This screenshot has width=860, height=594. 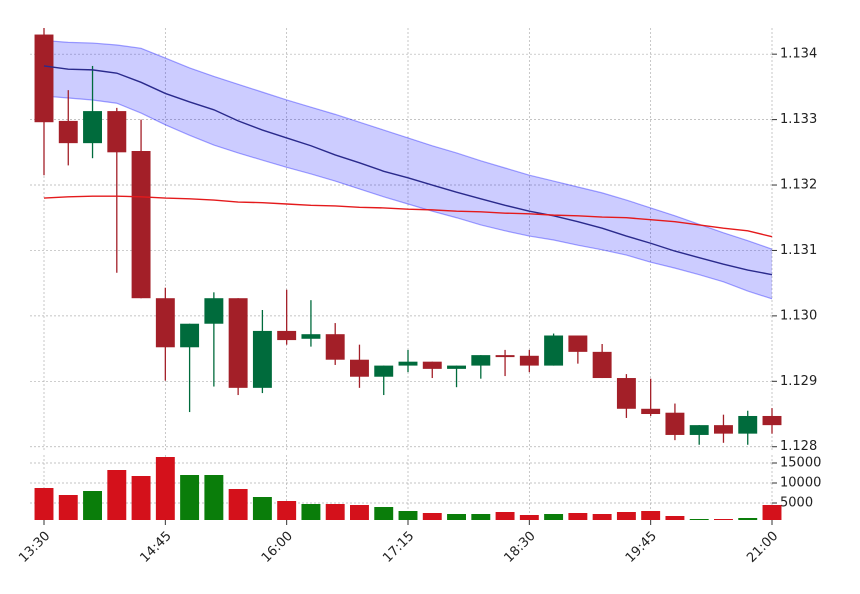 I want to click on x-tick-label: 14:45, so click(x=156, y=547).